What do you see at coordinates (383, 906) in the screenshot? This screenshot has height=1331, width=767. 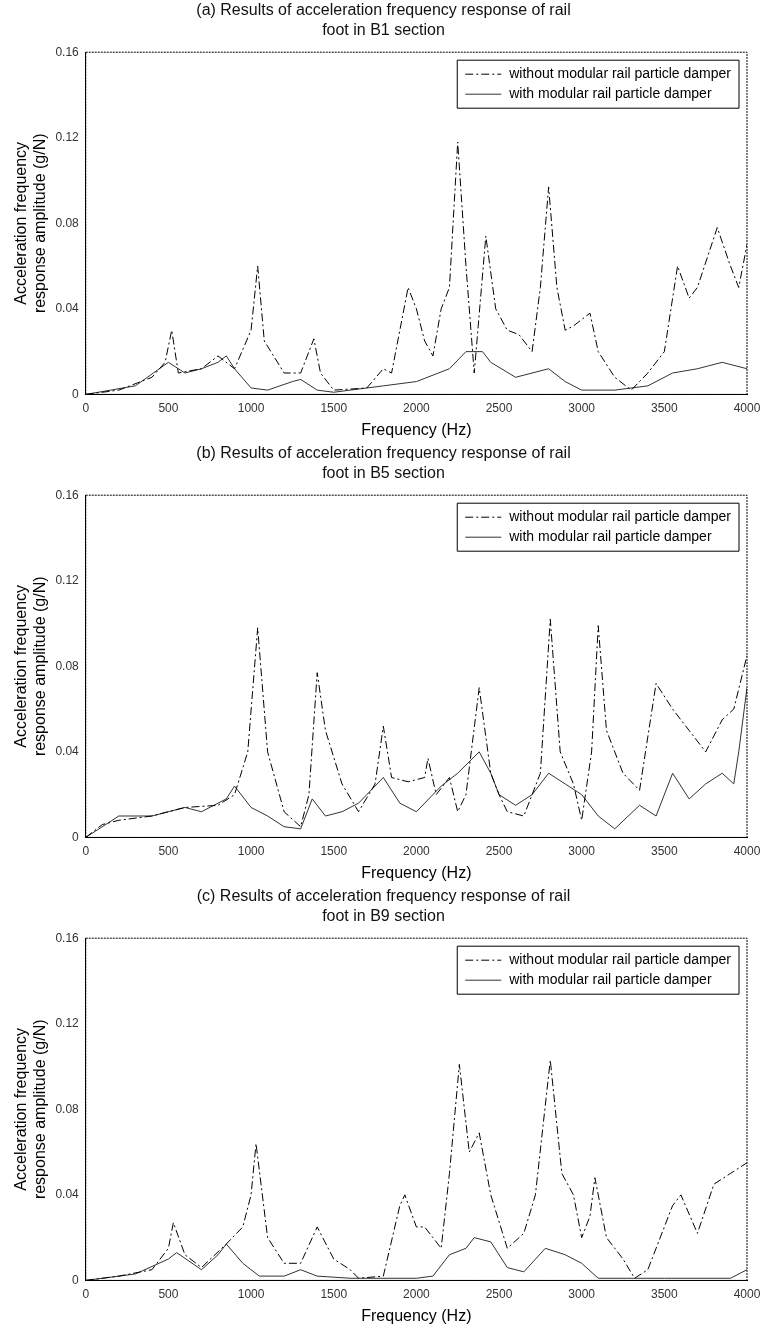 I see `chart-title: (c) Results of acceleration frequency response of rail foot in B9 section` at bounding box center [383, 906].